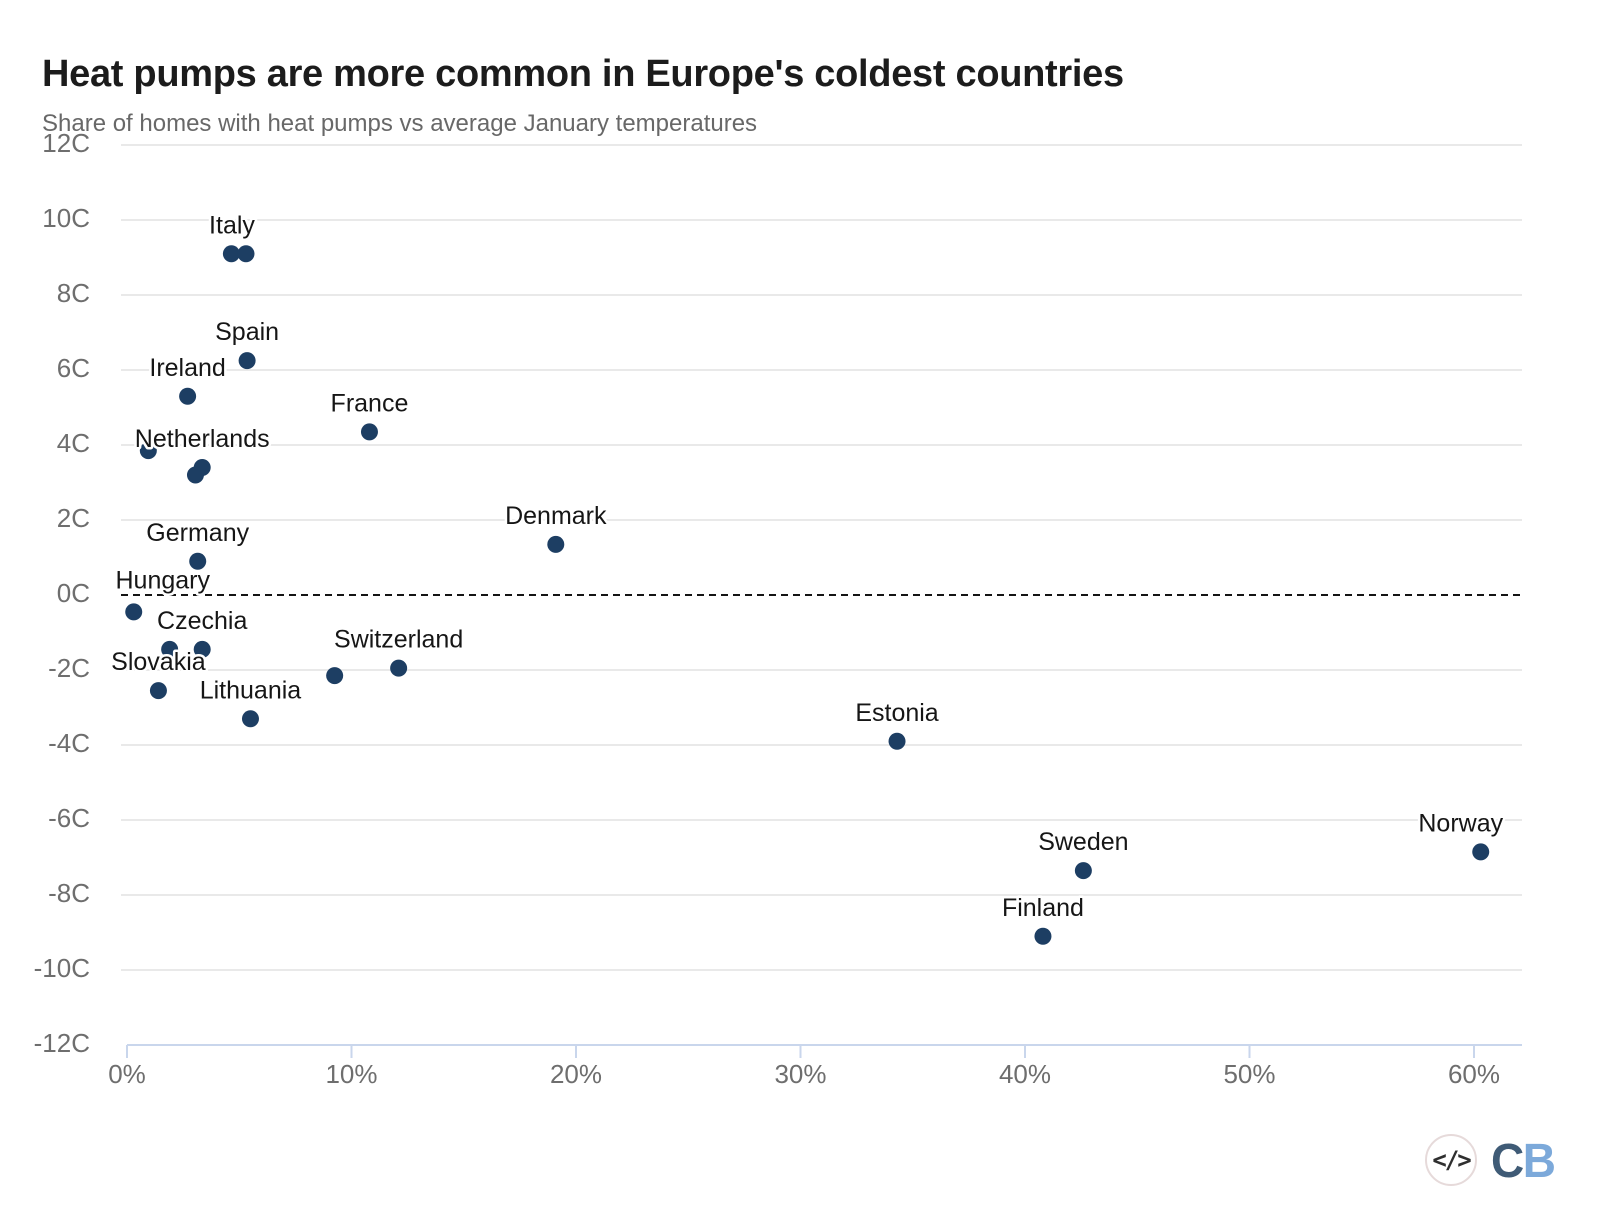 Image resolution: width=1600 pixels, height=1225 pixels. What do you see at coordinates (69, 743) in the screenshot?
I see `y-tick-label: -4C` at bounding box center [69, 743].